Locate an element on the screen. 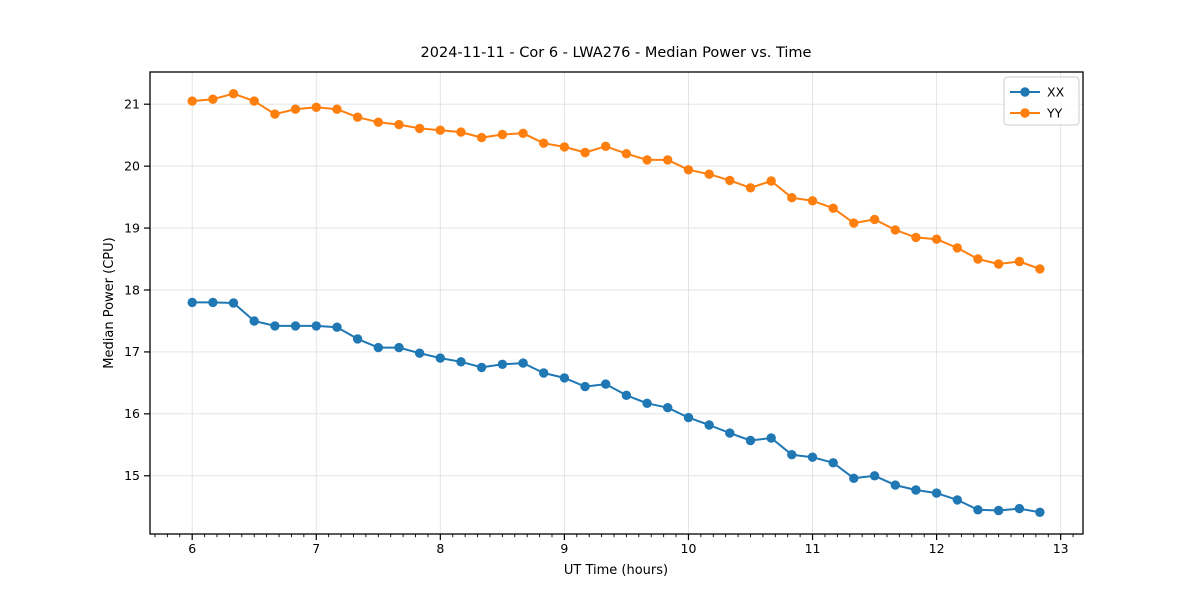 The image size is (1200, 604). x-tick-label: 13 is located at coordinates (1061, 548).